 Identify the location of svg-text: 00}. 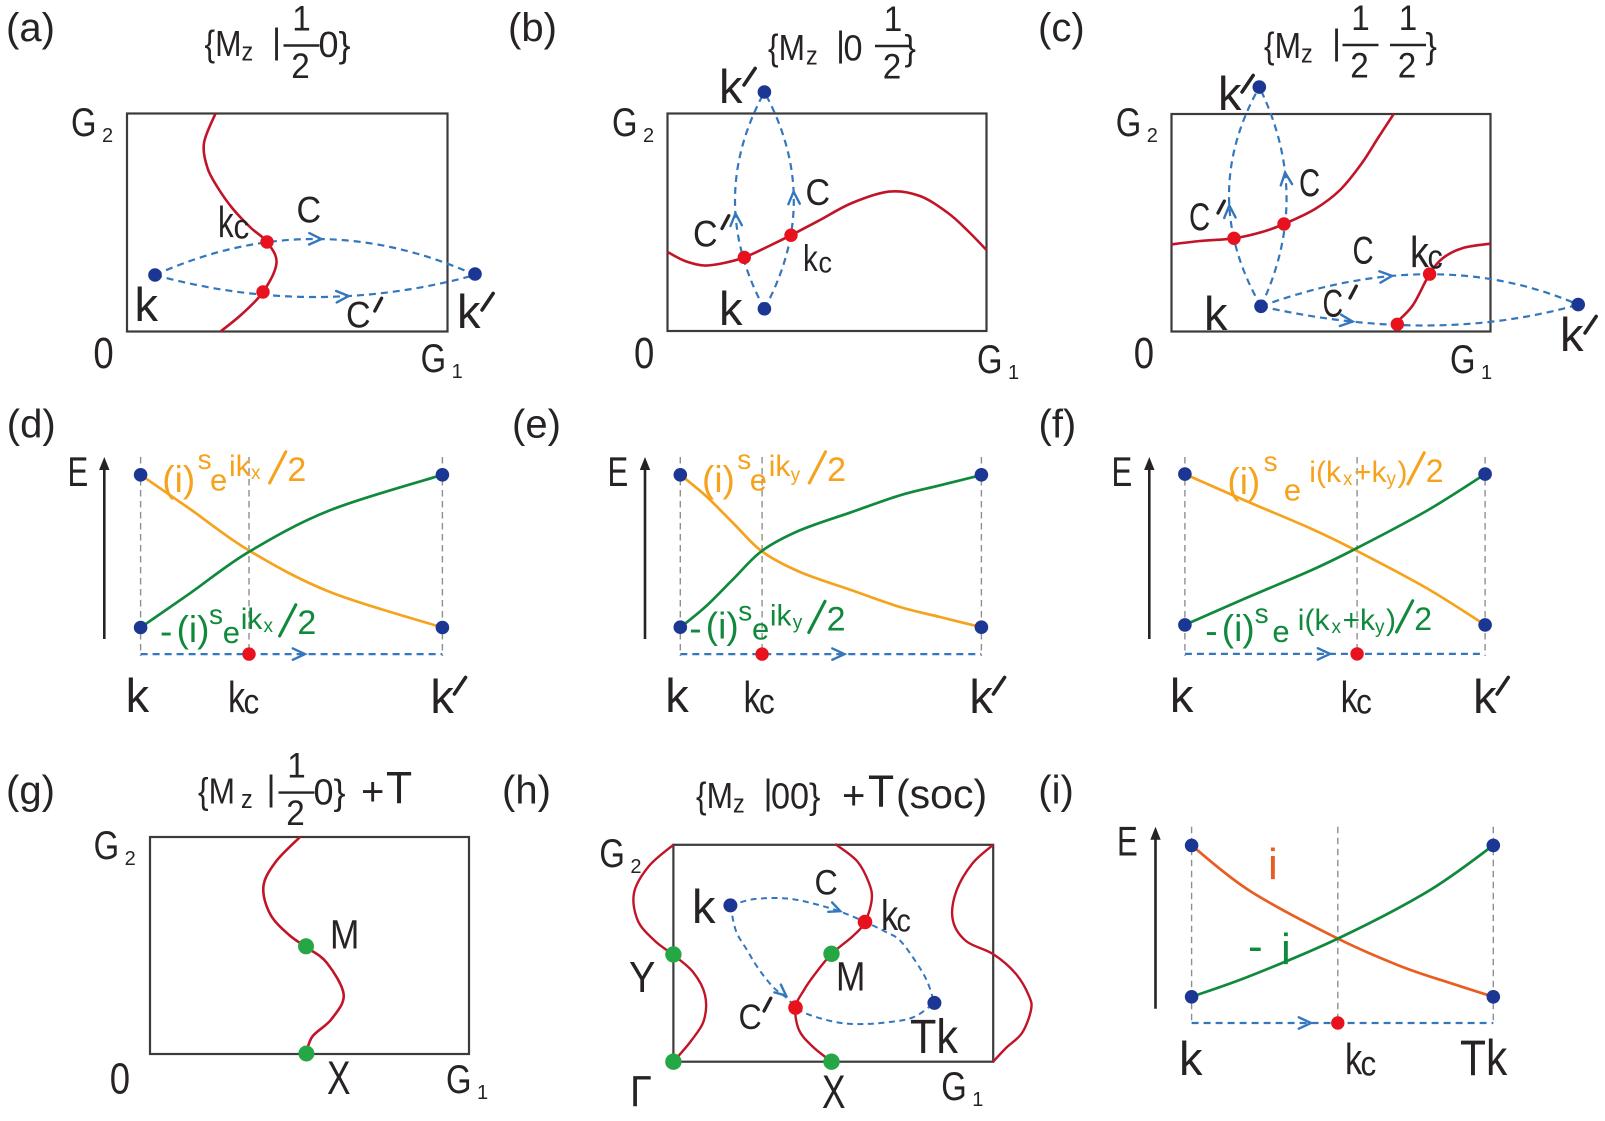
(796, 797).